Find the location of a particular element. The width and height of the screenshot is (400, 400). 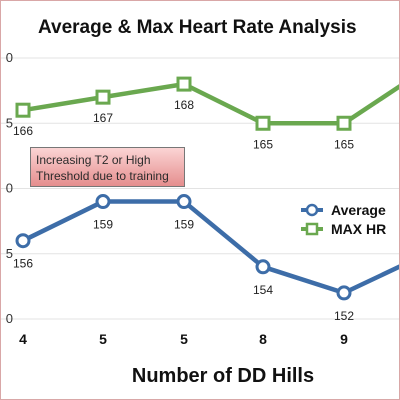

chart-title: Average & Max Heart Rate Analysis is located at coordinates (197, 27).